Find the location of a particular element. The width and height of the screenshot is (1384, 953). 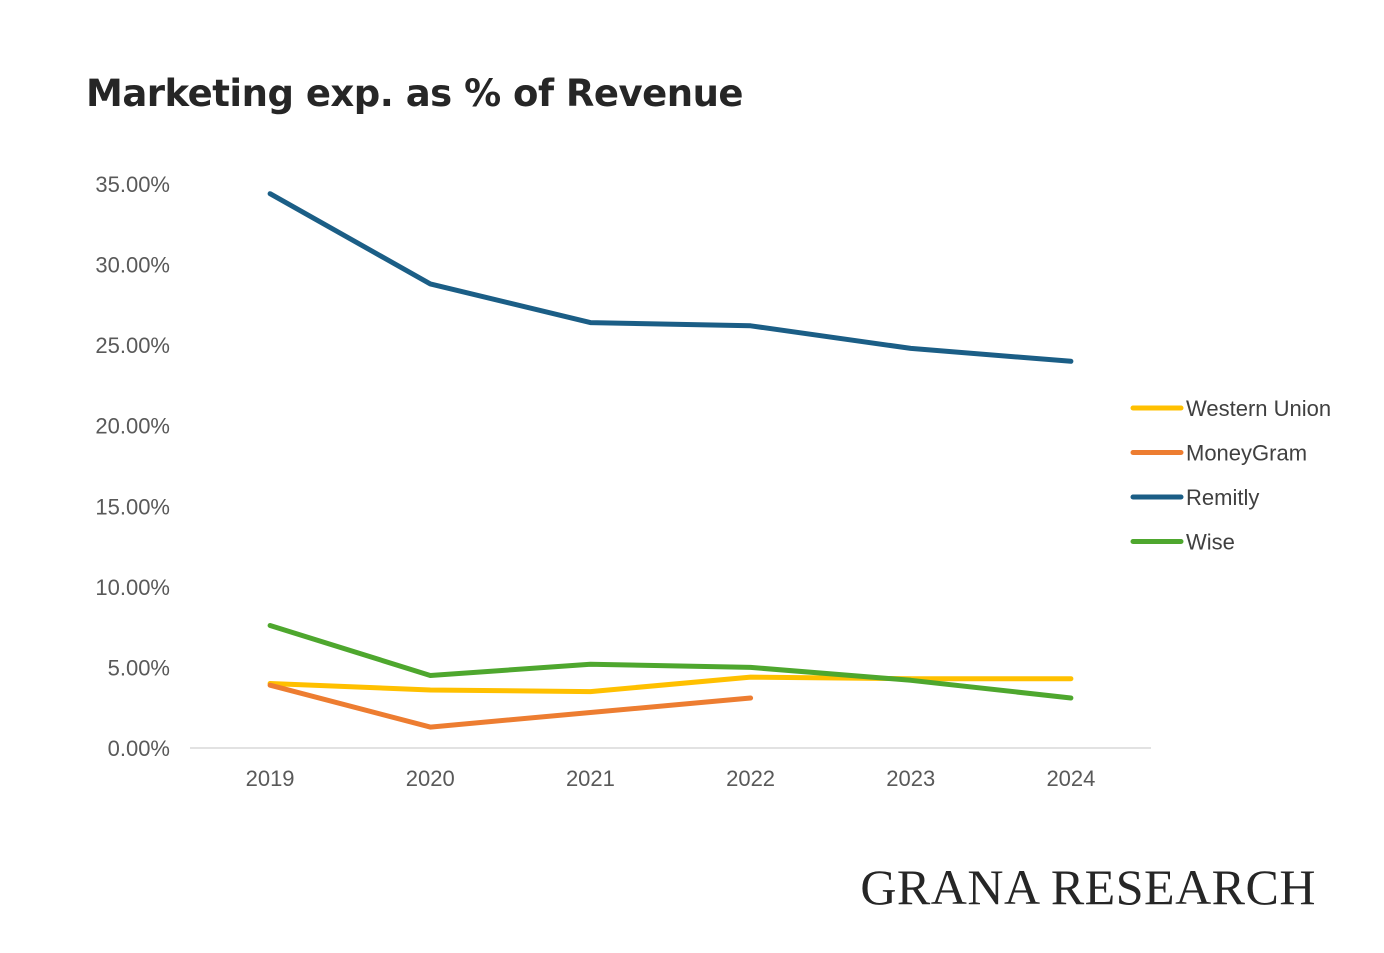

y-tick-label: 10.00% is located at coordinates (132, 587).